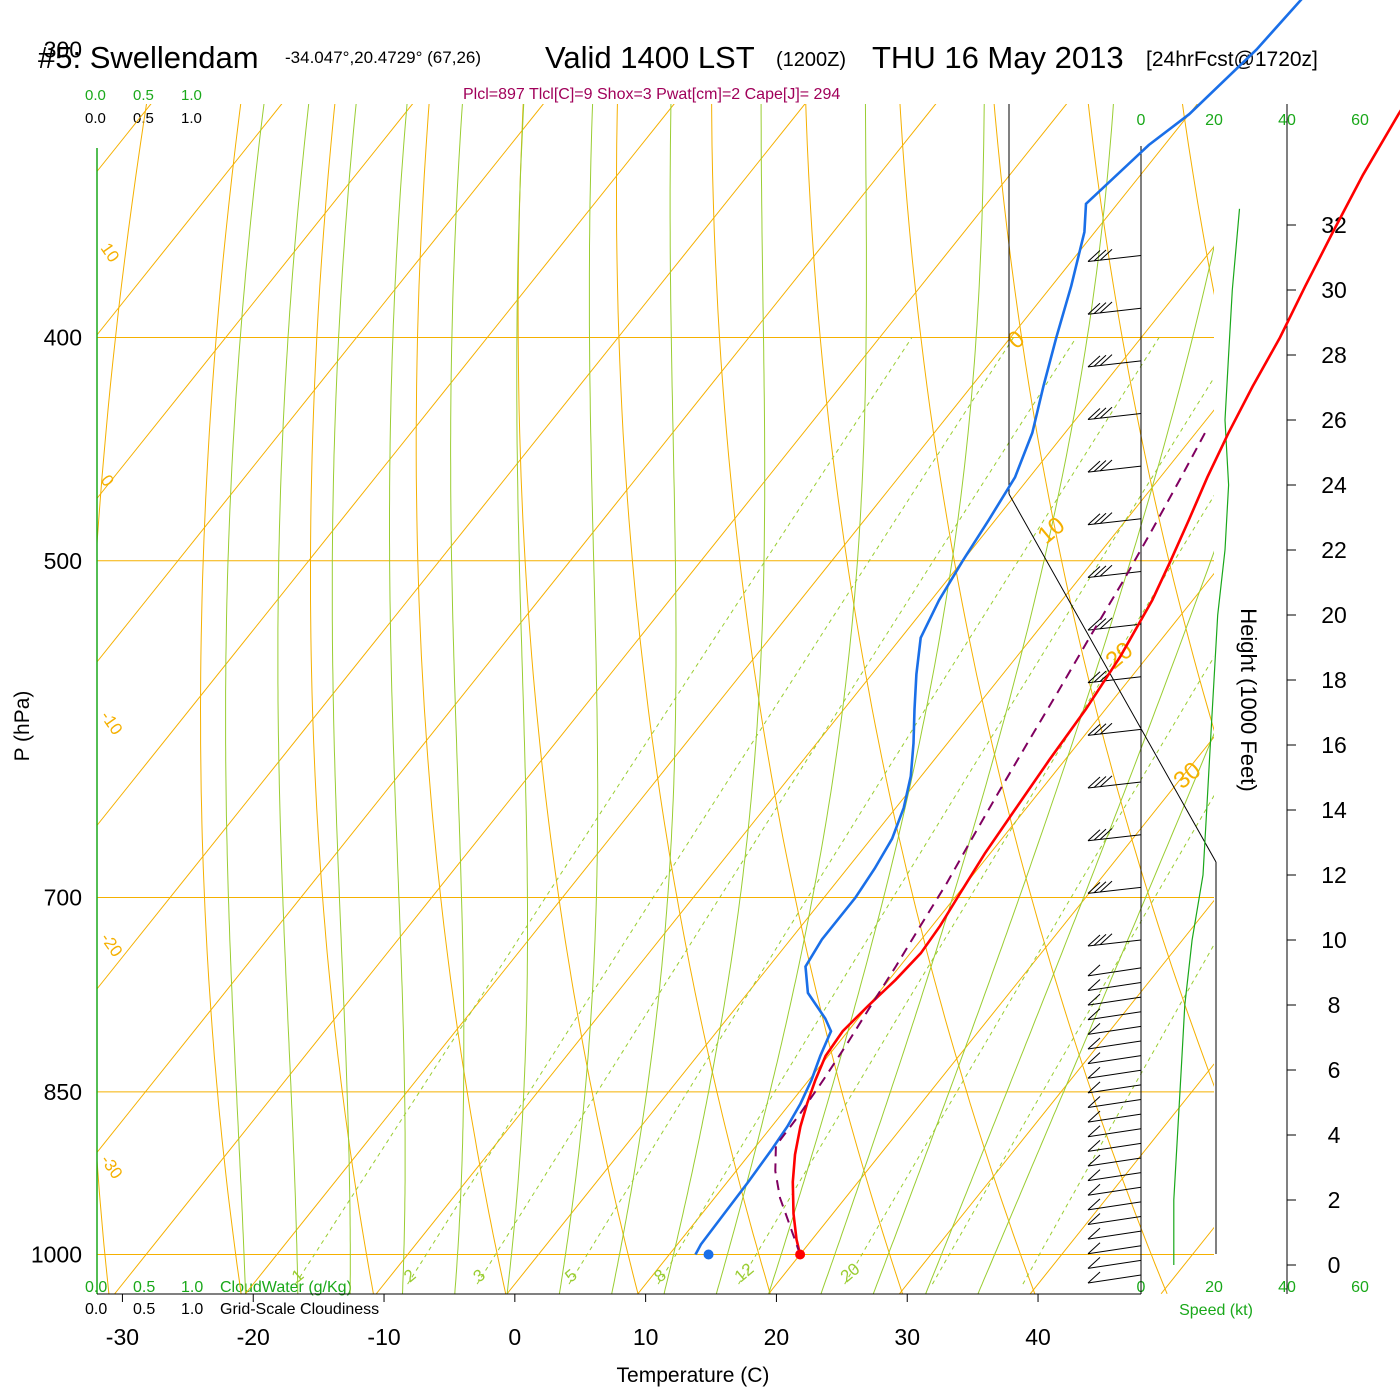 This screenshot has width=1400, height=1400. Describe the element at coordinates (1360, 1287) in the screenshot. I see `speed-tick: 60` at that location.